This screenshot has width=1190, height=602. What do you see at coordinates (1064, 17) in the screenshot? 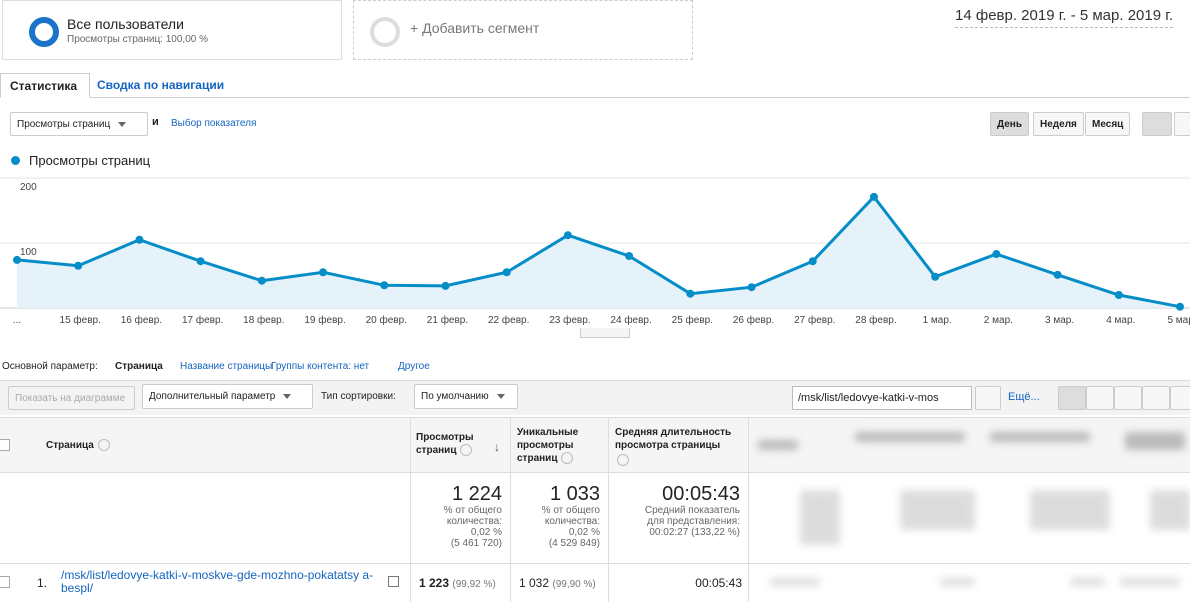
I see `date-range: 14 февр. 2019 г. - 5 мар. 2019 г.` at bounding box center [1064, 17].